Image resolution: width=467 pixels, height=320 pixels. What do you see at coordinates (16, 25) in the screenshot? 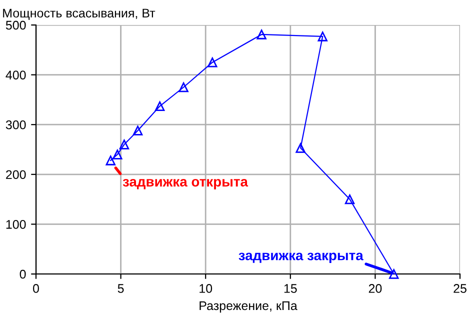
I see `y-tick-label: 500` at bounding box center [16, 25].